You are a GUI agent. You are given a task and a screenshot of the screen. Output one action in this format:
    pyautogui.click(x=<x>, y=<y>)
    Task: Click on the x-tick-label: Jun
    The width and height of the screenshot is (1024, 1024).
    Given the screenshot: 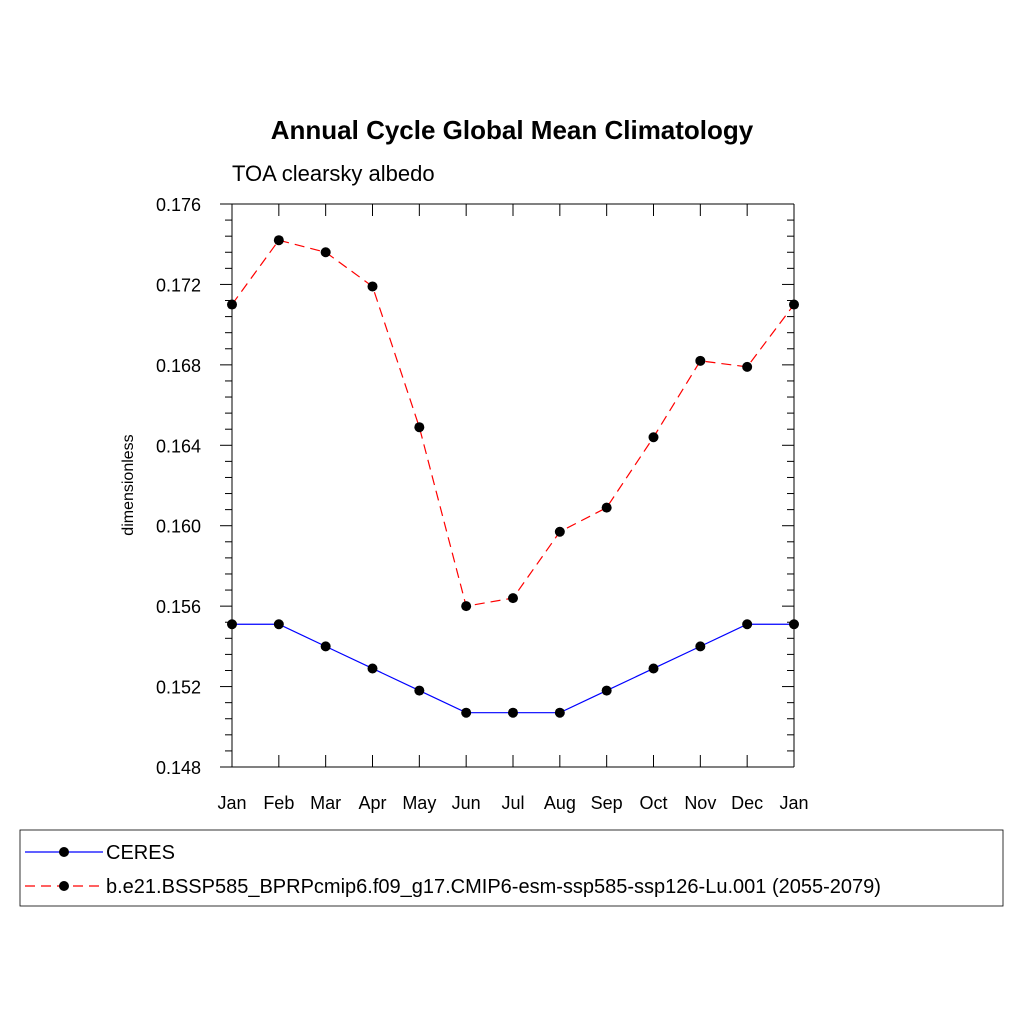 What is the action you would take?
    pyautogui.click(x=466, y=803)
    